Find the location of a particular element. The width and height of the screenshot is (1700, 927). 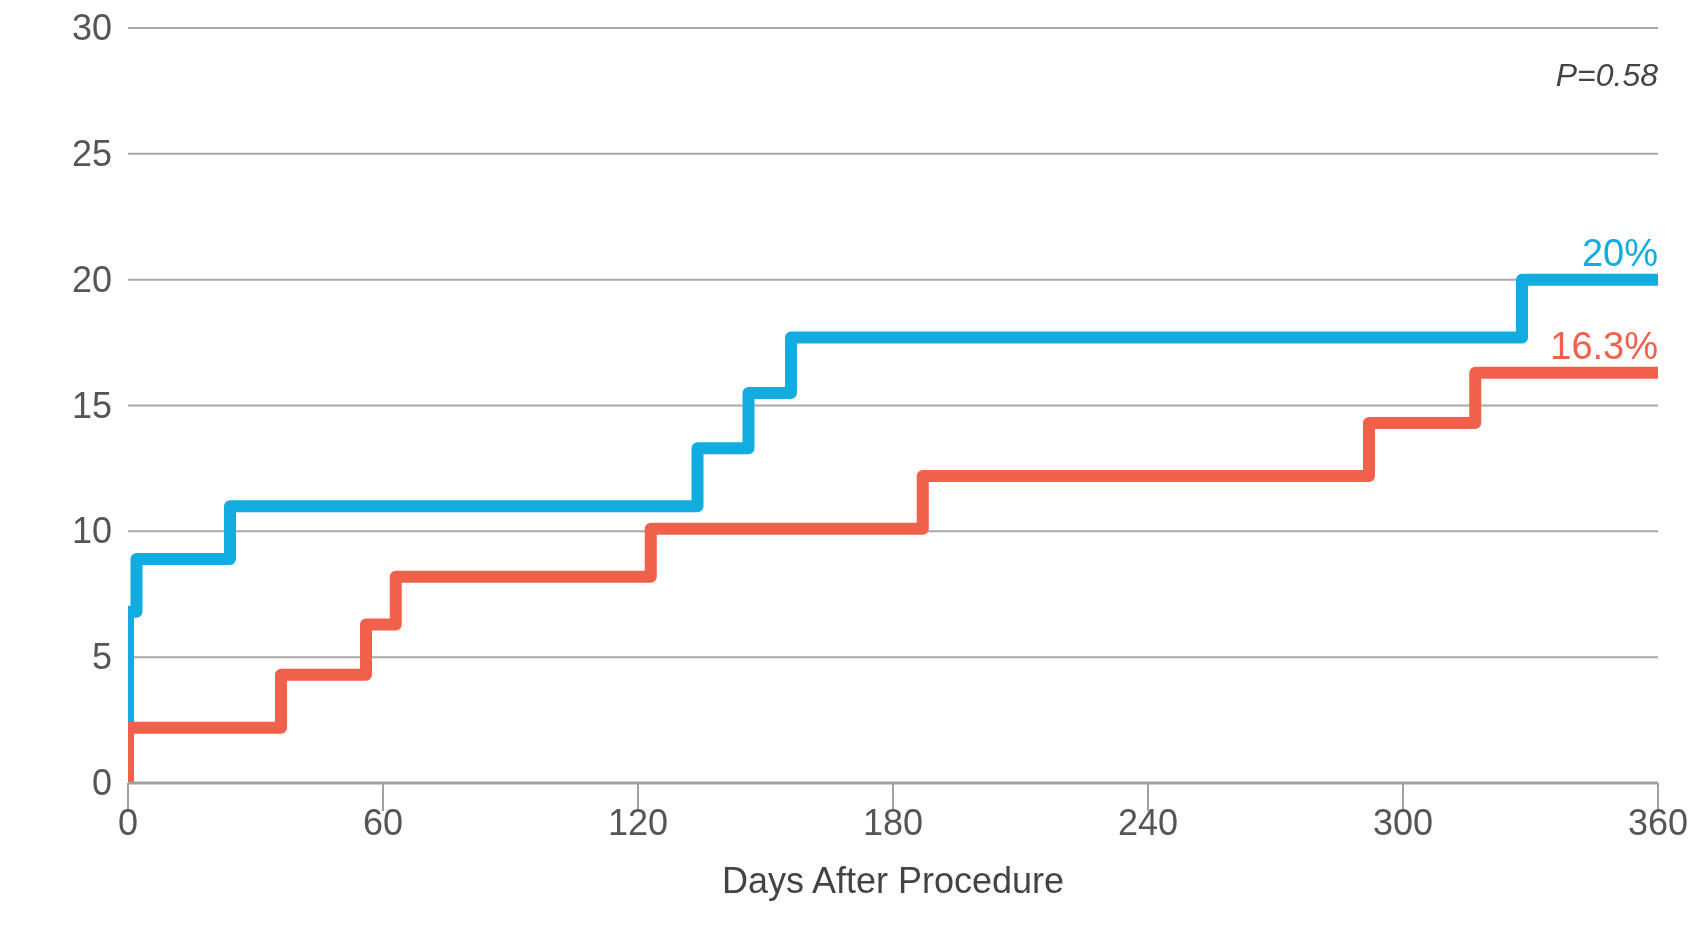

annotation: 20% is located at coordinates (1619, 252).